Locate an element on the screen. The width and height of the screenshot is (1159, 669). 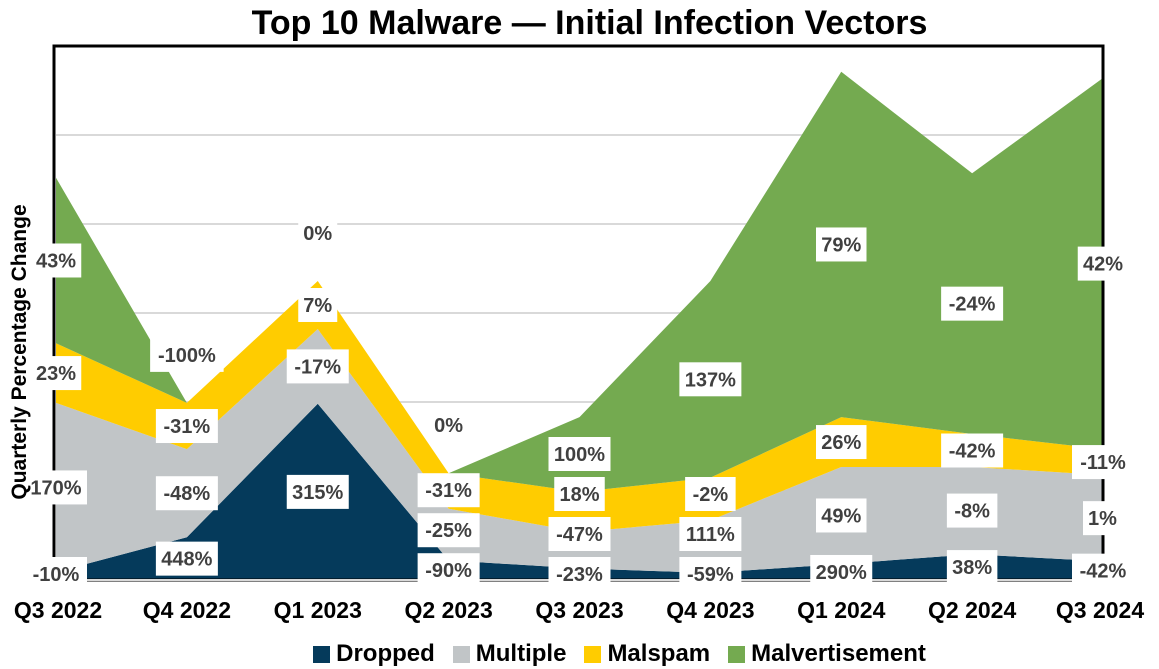
x-tick-label: Q1 2023 is located at coordinates (318, 610).